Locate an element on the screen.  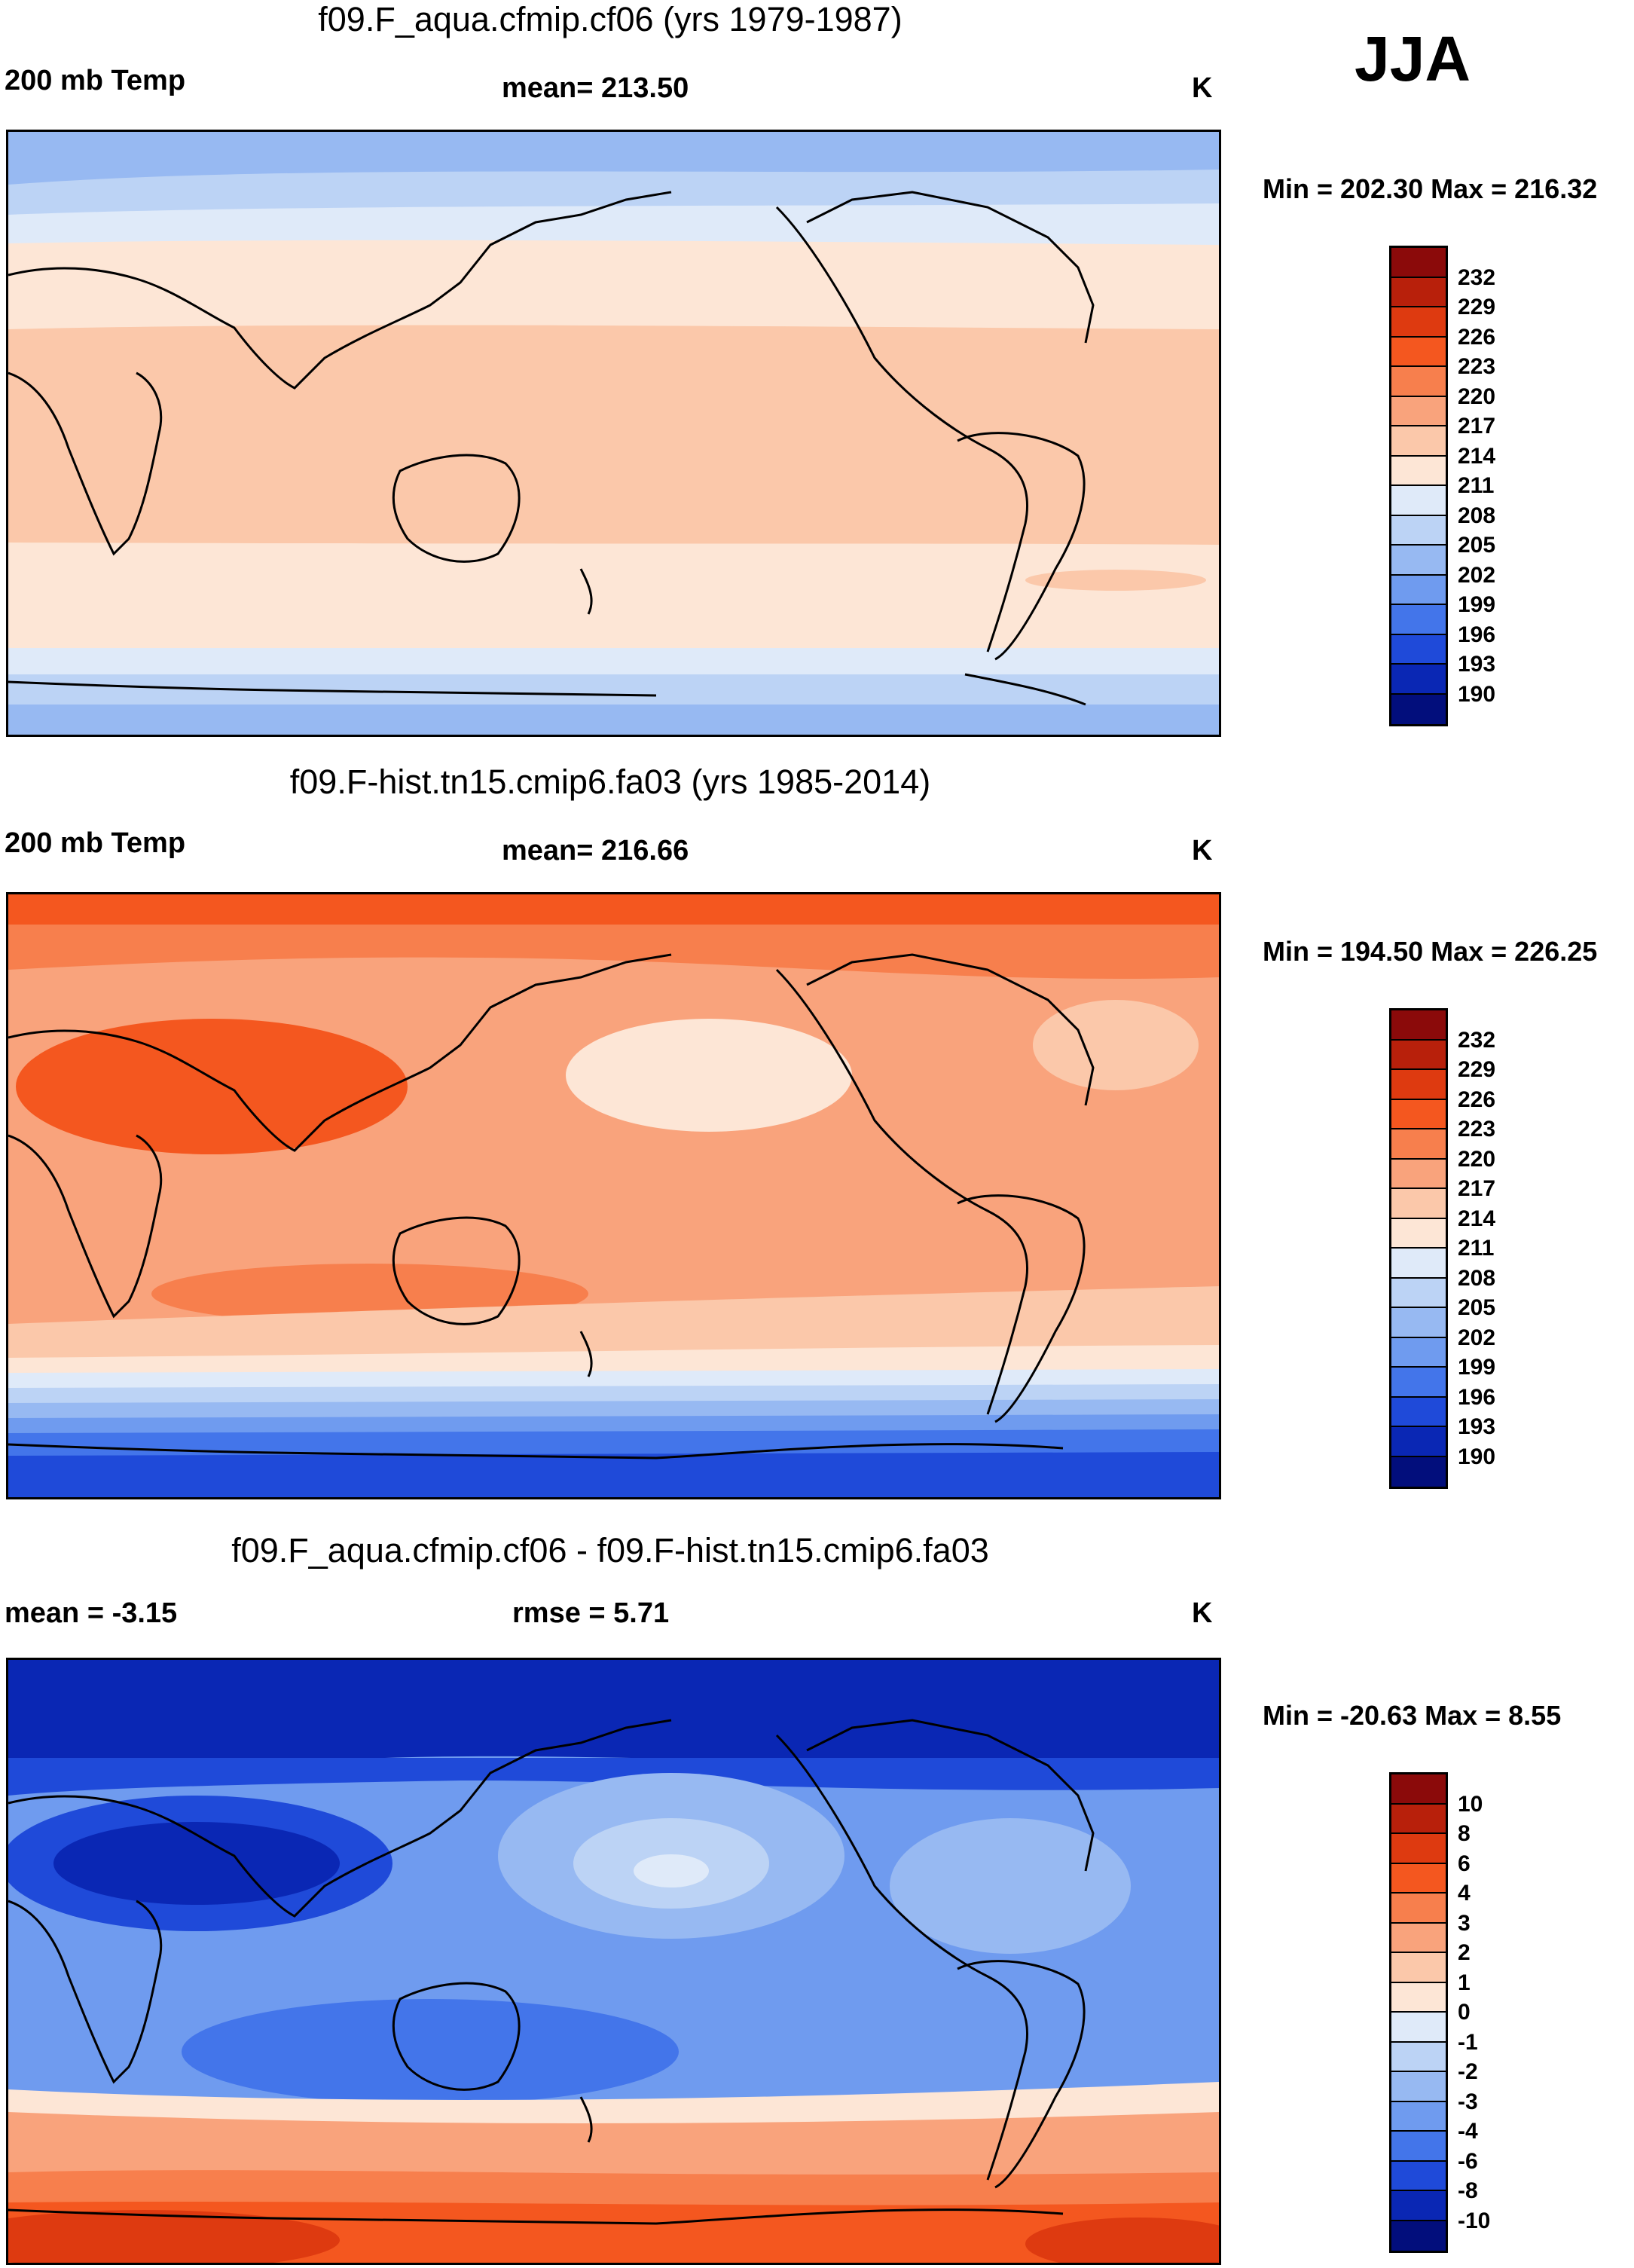
panel2-coastlines is located at coordinates (551, 1206).